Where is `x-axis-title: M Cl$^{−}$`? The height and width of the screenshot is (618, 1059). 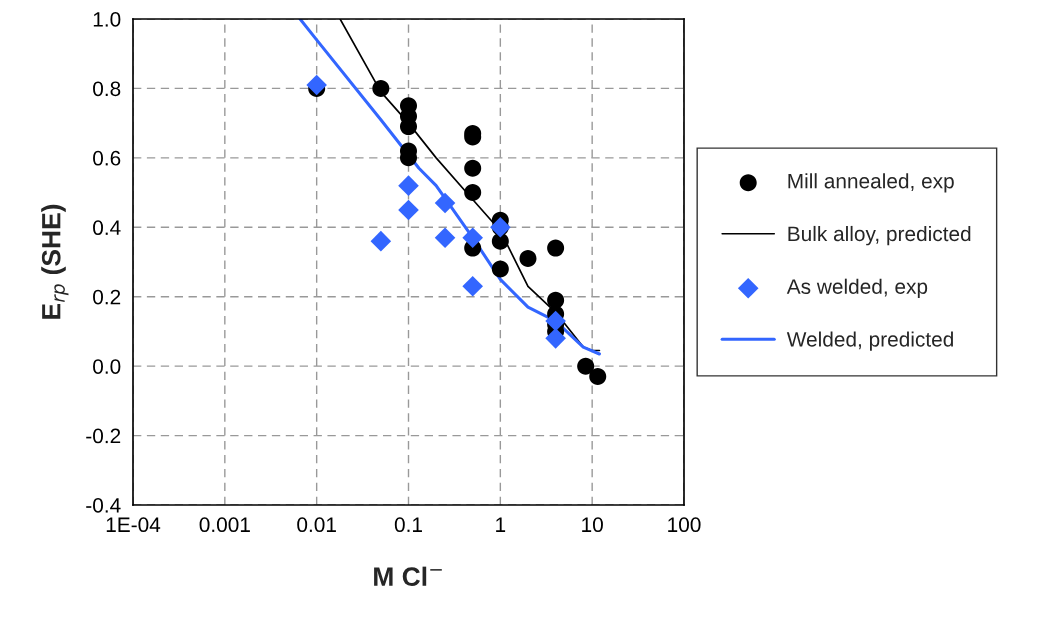 x-axis-title: M Cl$^{−}$ is located at coordinates (408, 576).